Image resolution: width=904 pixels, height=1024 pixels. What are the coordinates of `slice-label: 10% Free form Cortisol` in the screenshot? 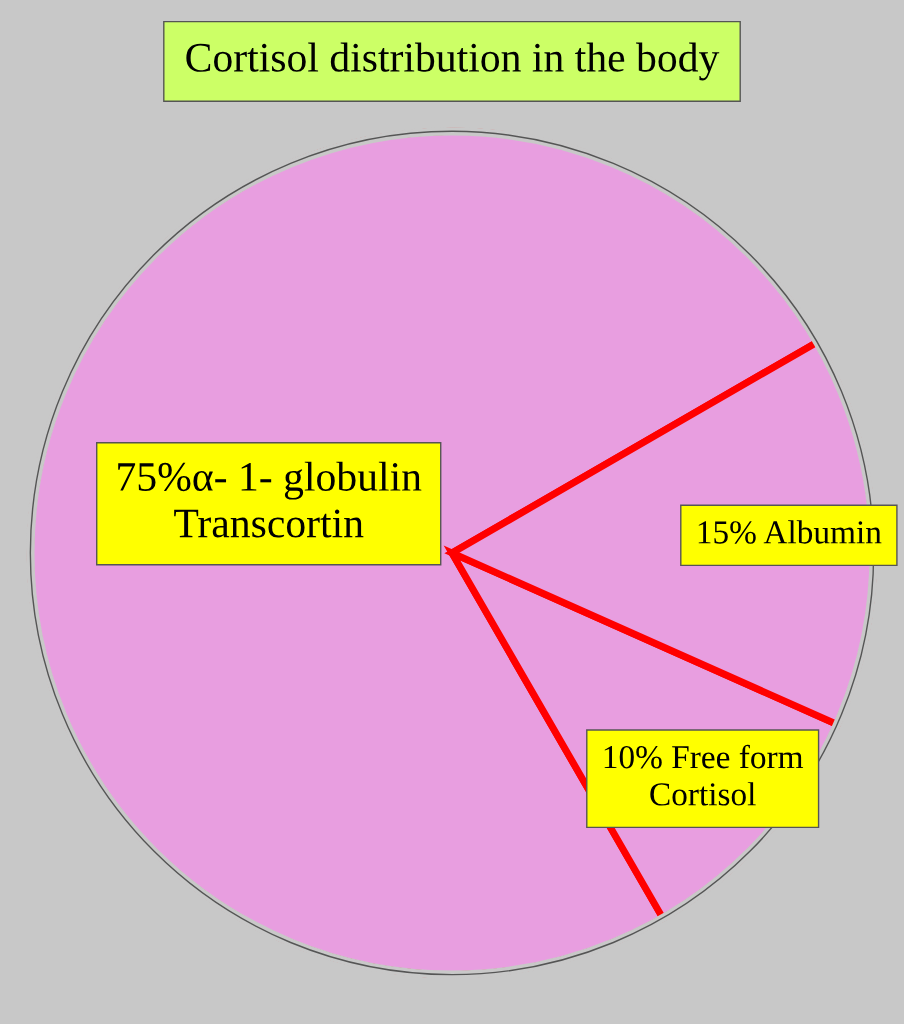 It's located at (704, 775).